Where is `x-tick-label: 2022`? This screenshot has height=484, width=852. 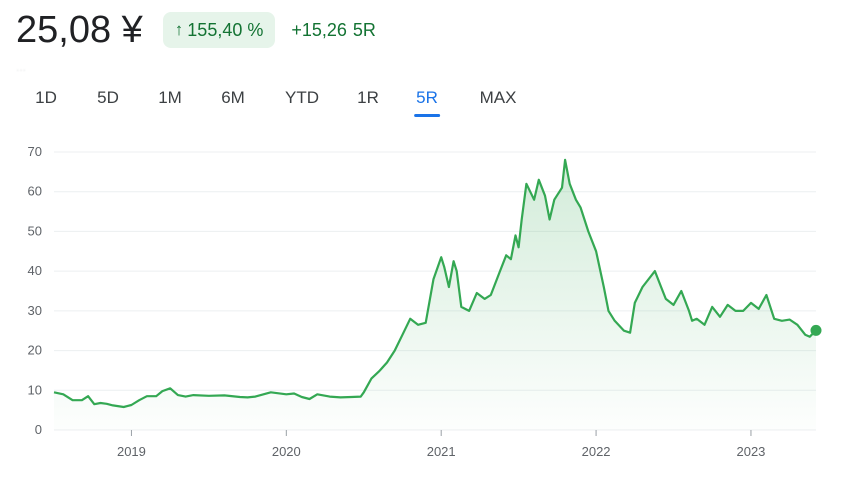
x-tick-label: 2022 is located at coordinates (596, 451).